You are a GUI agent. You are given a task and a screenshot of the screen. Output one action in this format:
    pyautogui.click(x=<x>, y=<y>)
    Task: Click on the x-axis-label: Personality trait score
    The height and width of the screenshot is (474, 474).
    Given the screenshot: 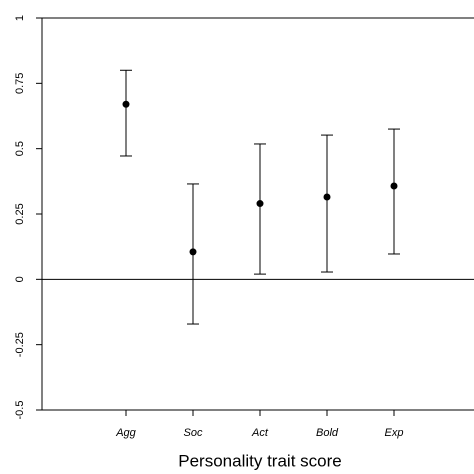 What is the action you would take?
    pyautogui.click(x=259, y=460)
    